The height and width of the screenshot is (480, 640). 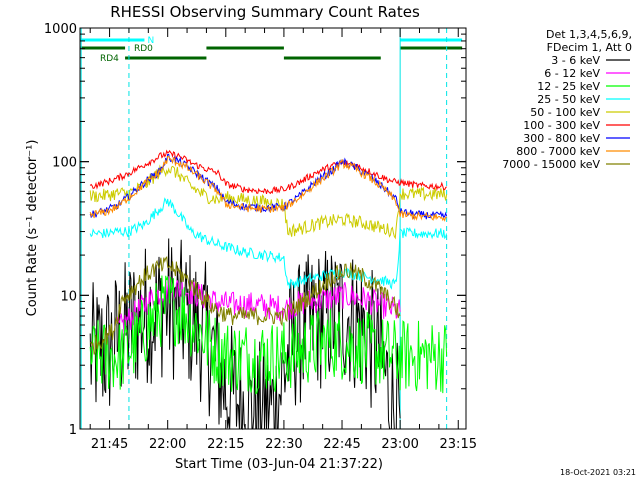 I want to click on legend-label-3-6-kev: 3 - 6 keV, so click(x=575, y=60).